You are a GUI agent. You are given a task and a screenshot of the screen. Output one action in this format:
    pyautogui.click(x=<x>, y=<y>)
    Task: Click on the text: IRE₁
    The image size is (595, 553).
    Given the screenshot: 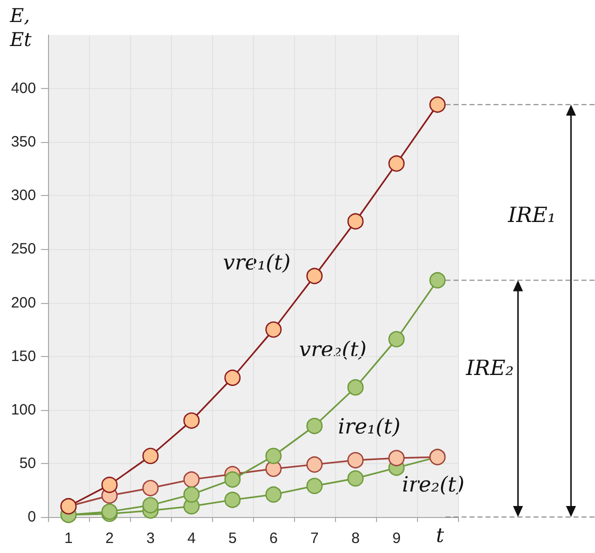 What is the action you would take?
    pyautogui.click(x=531, y=215)
    